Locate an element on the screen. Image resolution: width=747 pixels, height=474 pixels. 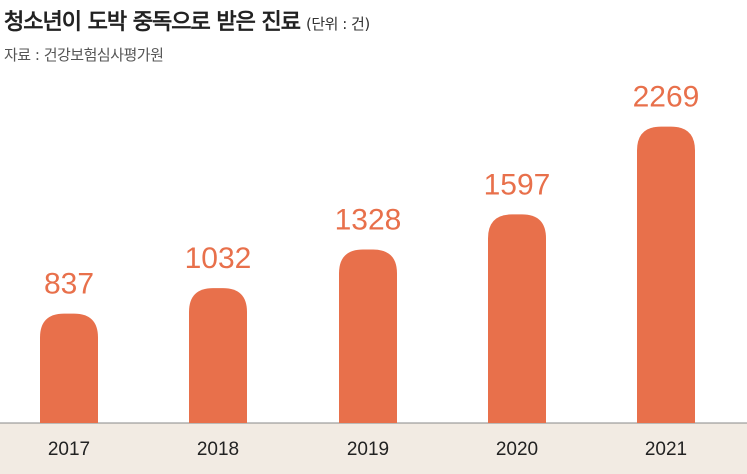
bar-2019 is located at coordinates (368, 336).